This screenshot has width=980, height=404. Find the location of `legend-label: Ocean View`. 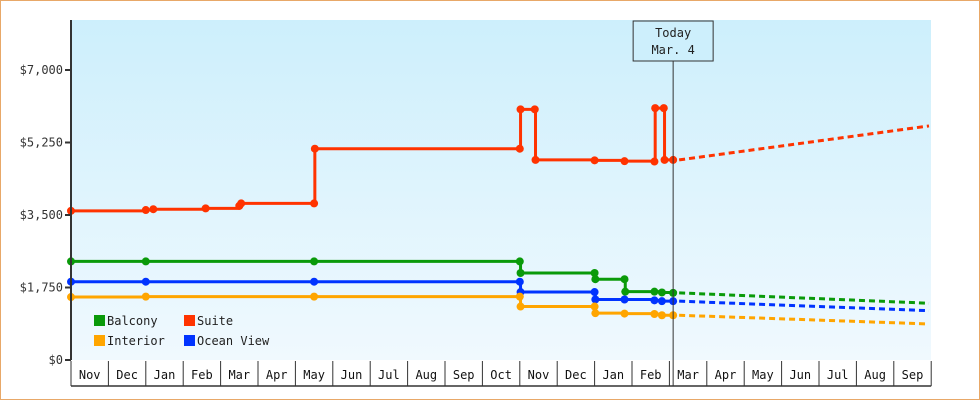

legend-label: Ocean View is located at coordinates (233, 341).